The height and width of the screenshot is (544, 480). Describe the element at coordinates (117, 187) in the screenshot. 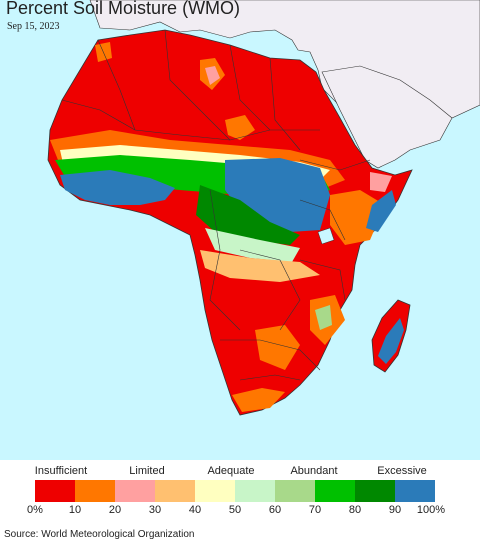

I see `west-africa-wet` at that location.